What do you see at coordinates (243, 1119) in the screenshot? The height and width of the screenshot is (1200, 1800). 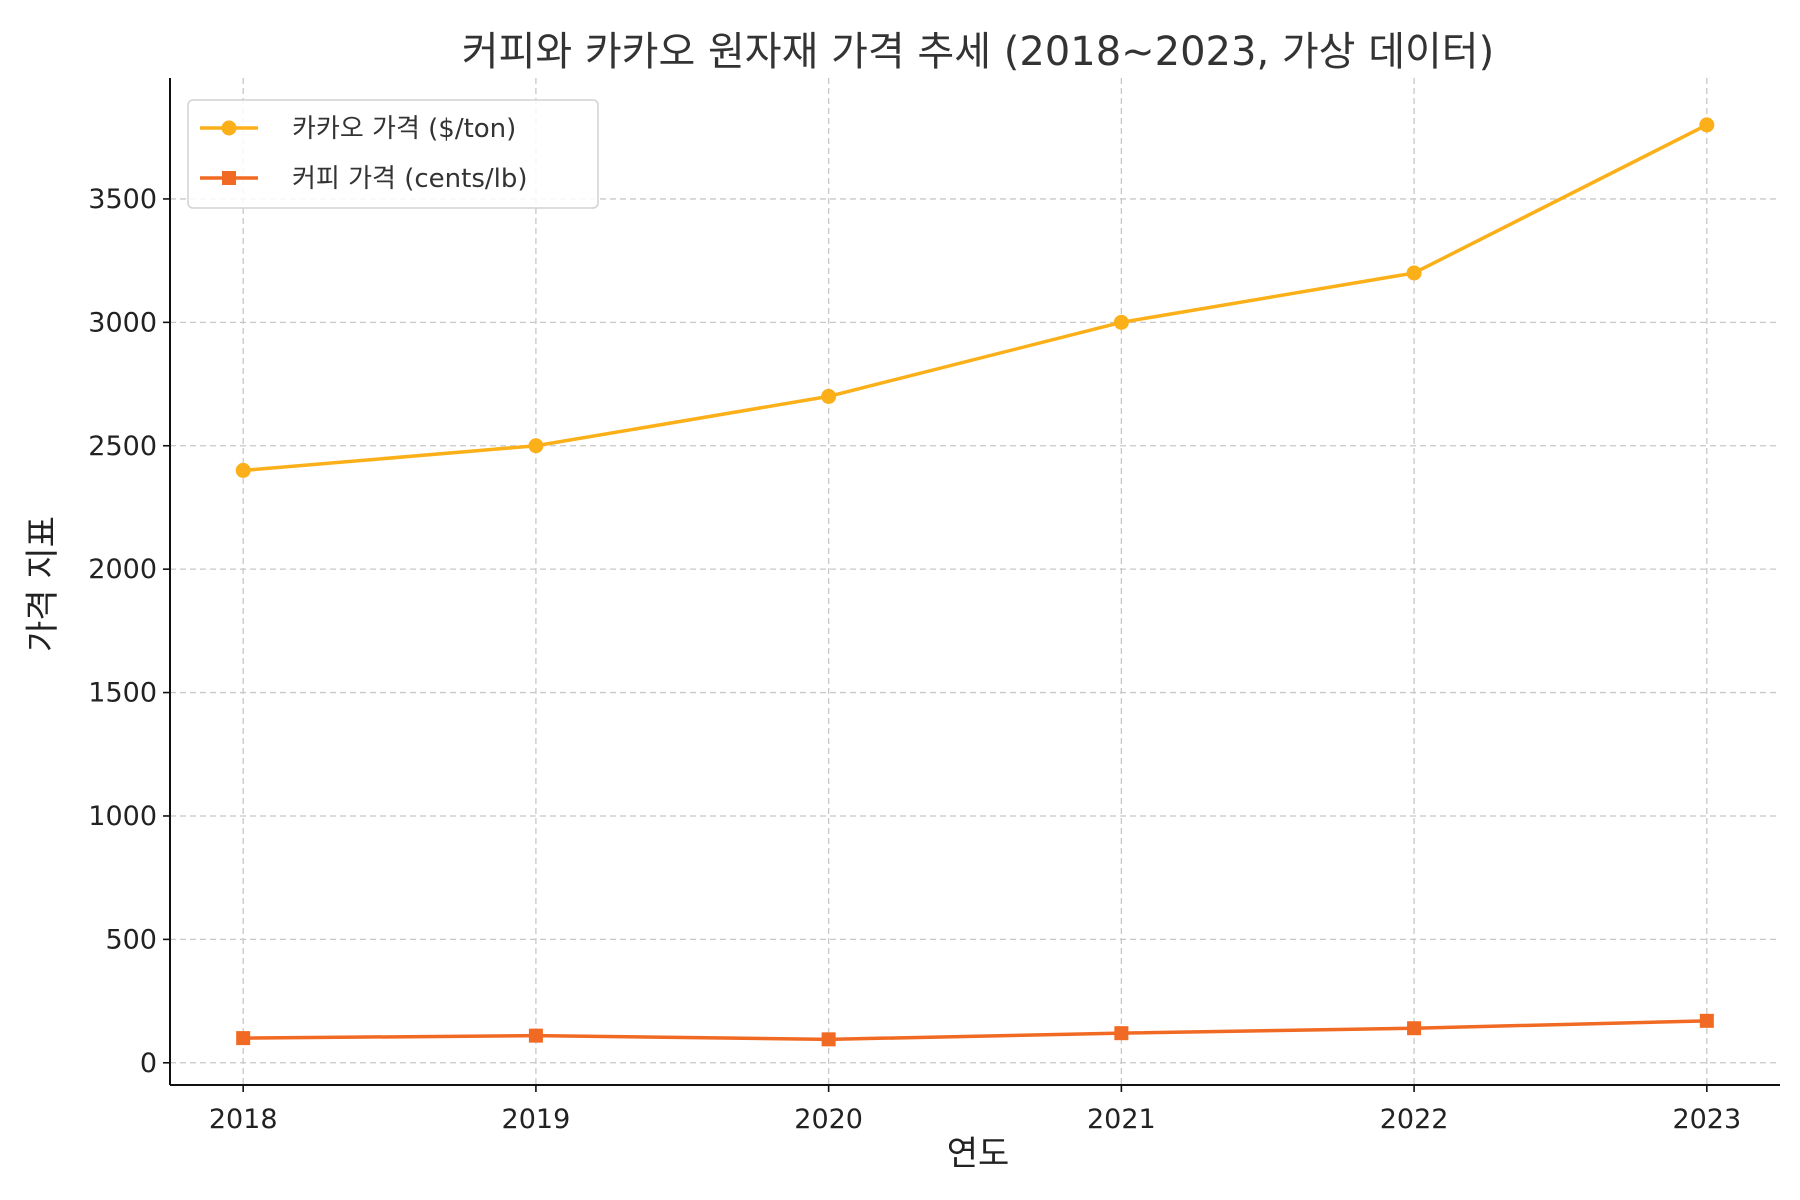 I see `x-tick-label-2018: 2018` at bounding box center [243, 1119].